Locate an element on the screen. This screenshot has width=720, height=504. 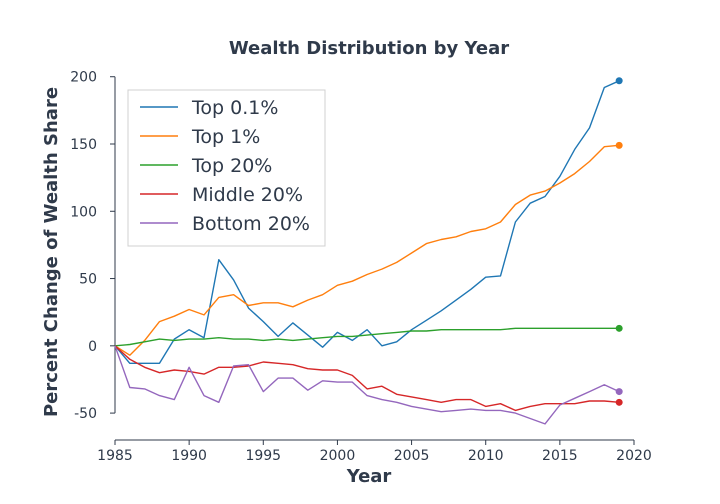
legend-item-top-20pct: Top 20% is located at coordinates (206, 166).